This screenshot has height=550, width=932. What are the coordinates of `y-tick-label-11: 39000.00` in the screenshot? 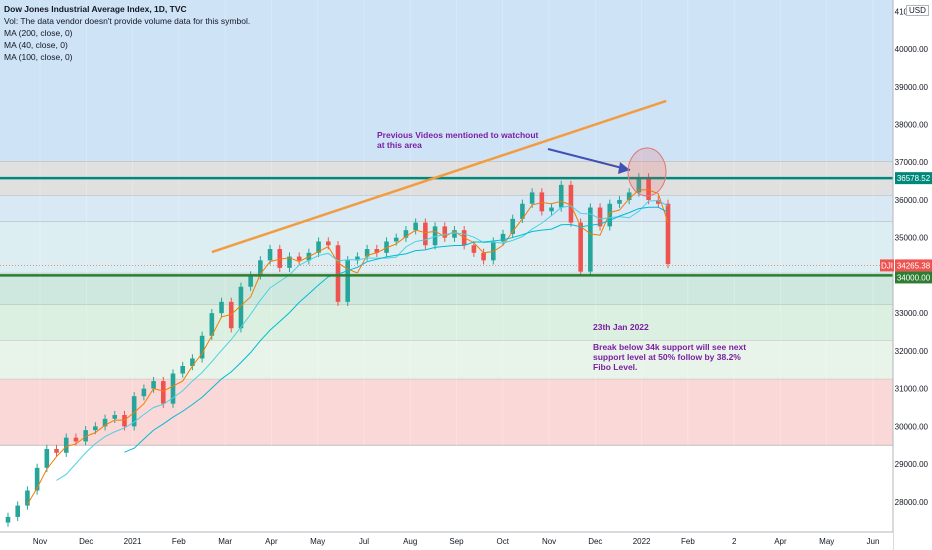 It's located at (912, 87).